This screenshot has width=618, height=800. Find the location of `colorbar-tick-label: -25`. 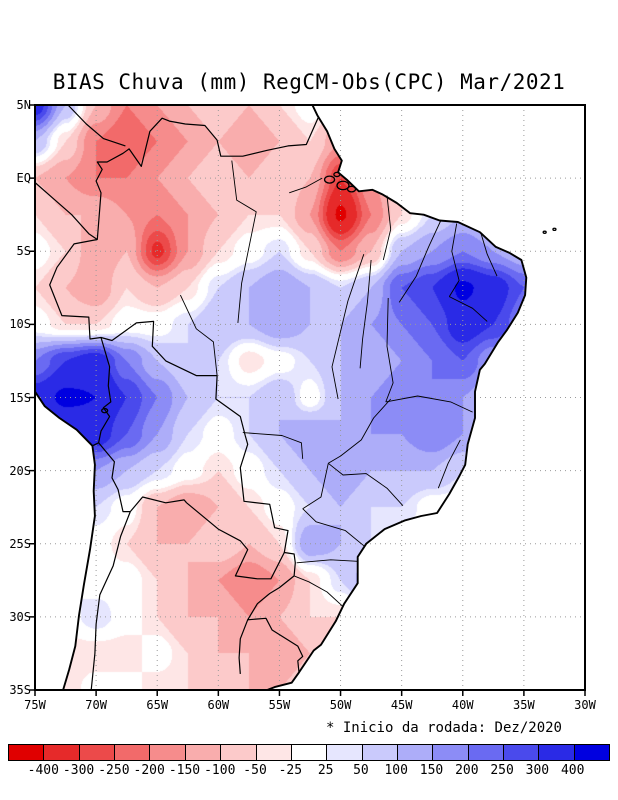

colorbar-tick-label: -25 is located at coordinates (290, 770).